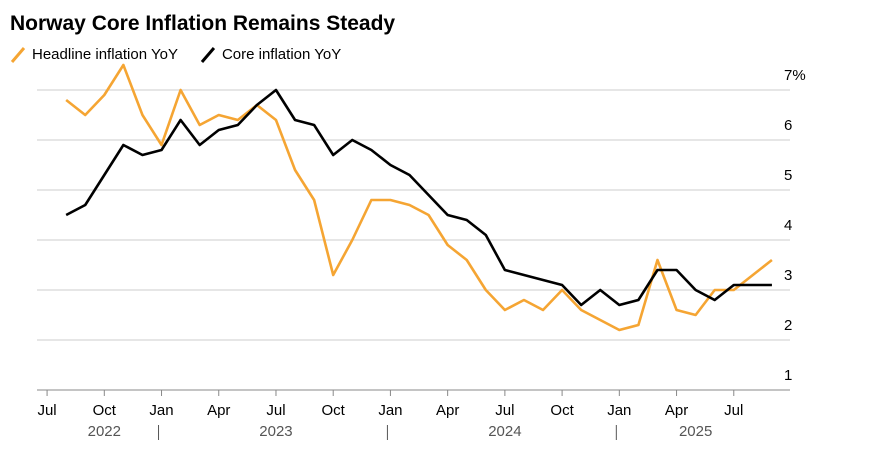  I want to click on y-tick-label: 6, so click(788, 125).